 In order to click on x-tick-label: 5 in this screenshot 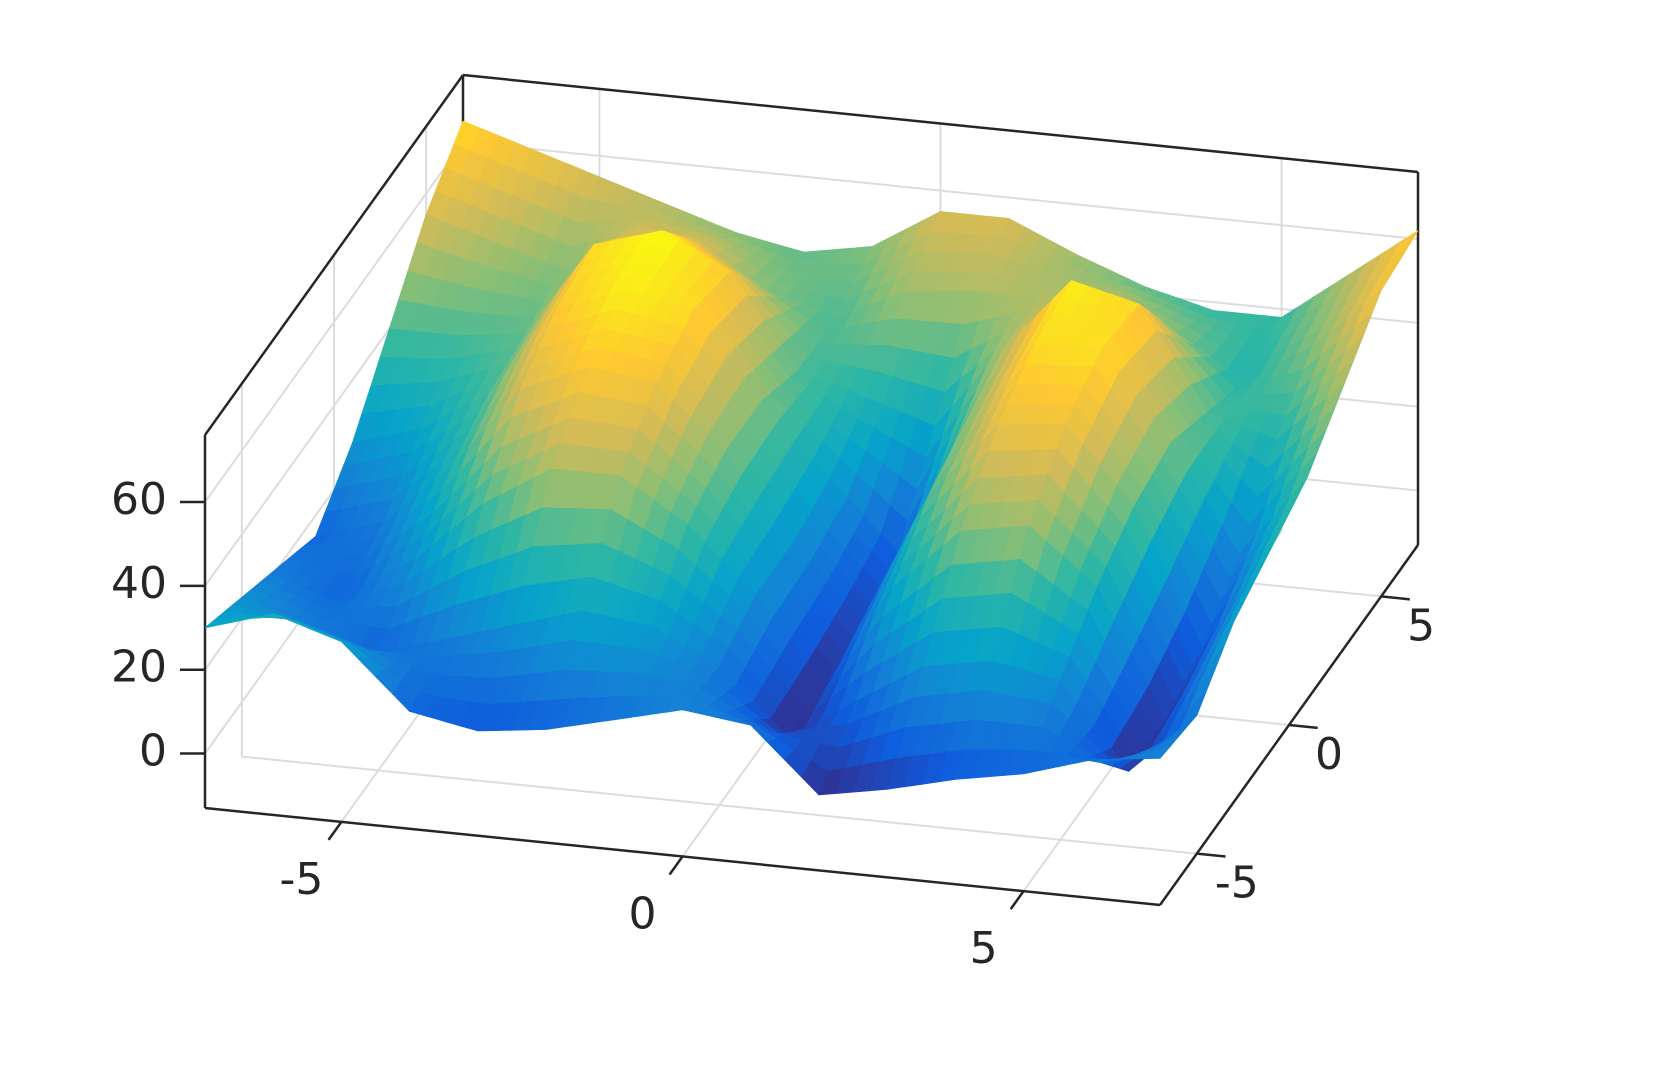, I will do `click(984, 948)`.